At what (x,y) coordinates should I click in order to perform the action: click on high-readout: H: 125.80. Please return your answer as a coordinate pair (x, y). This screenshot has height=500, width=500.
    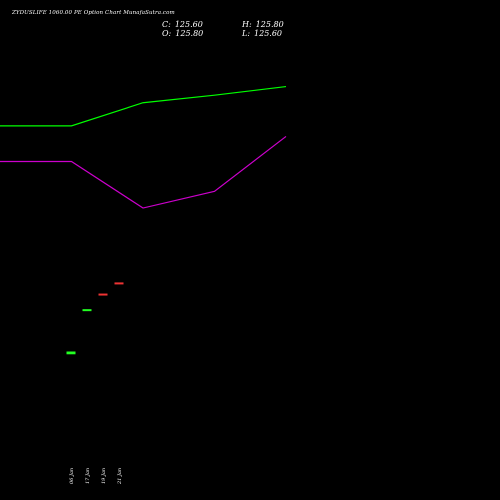
    Looking at the image, I should click on (263, 24).